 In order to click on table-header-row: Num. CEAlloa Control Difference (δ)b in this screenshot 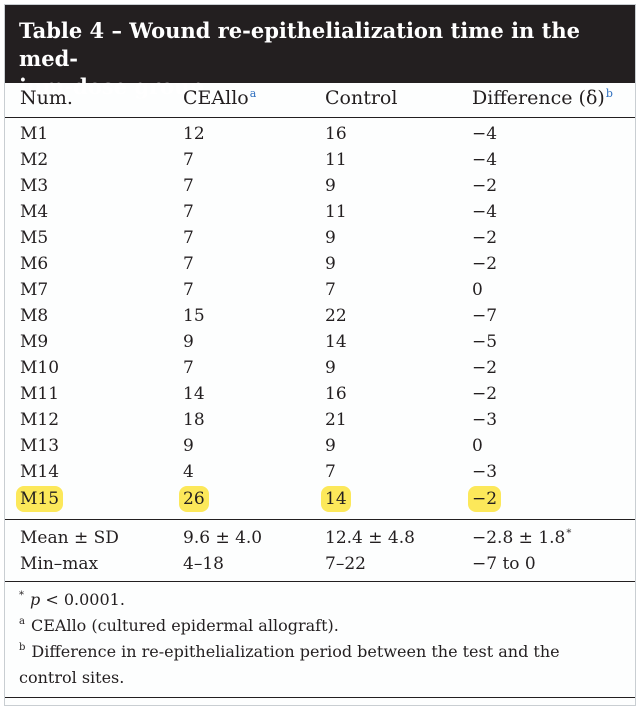, I will do `click(320, 98)`.